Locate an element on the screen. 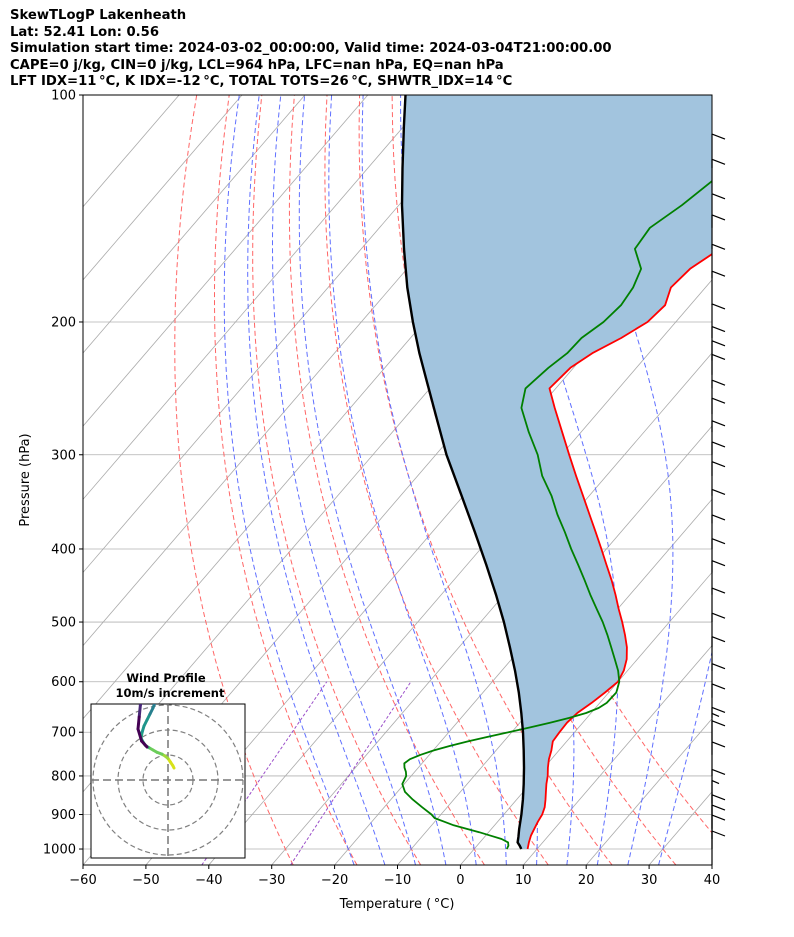 The image size is (794, 937). x-tick-label: 20 is located at coordinates (586, 880).